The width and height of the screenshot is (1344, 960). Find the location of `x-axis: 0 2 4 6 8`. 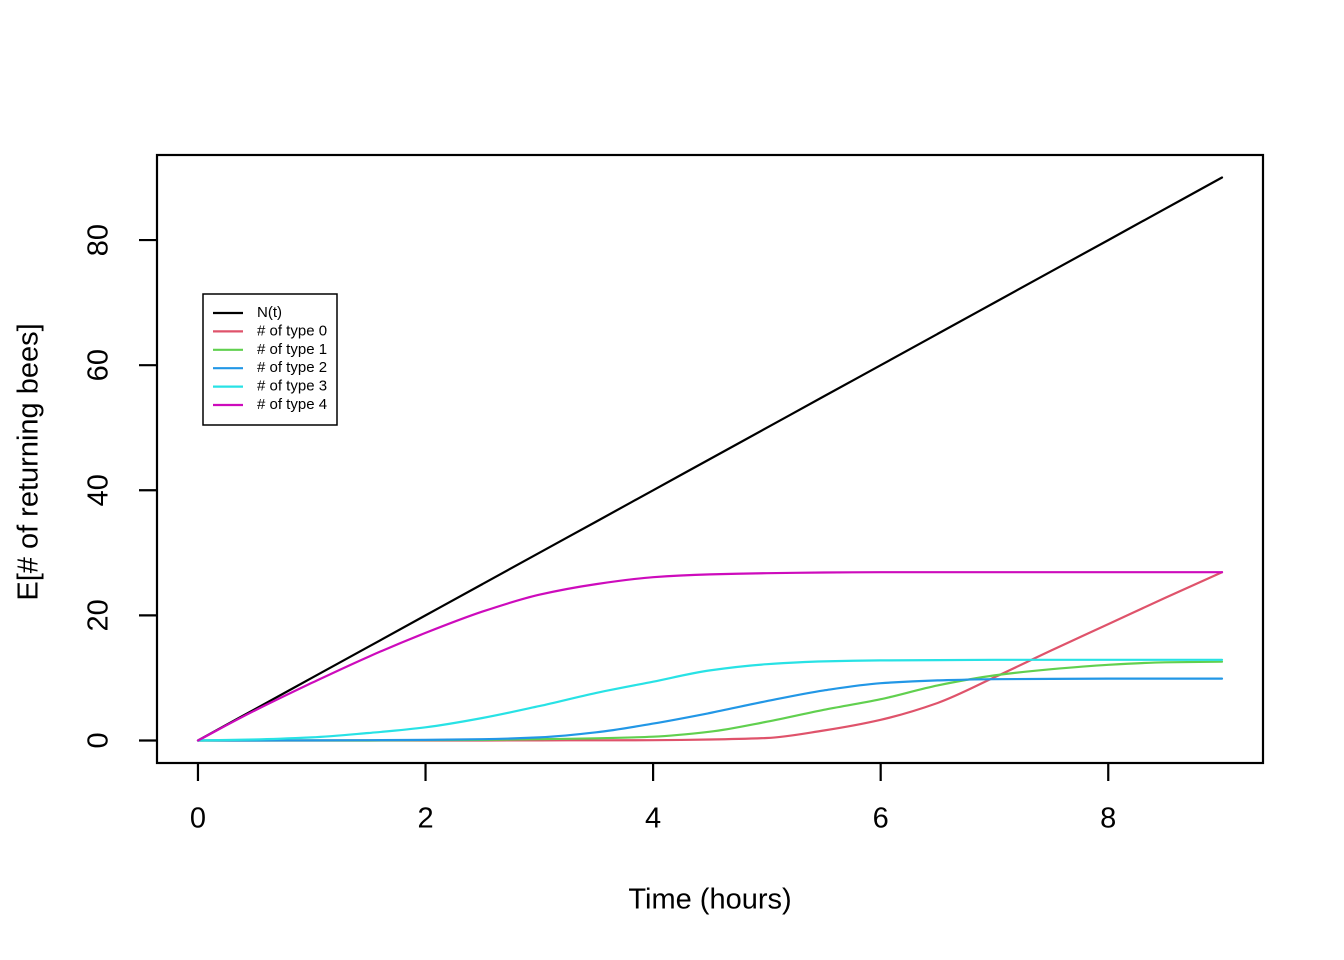

x-axis: 0 2 4 6 8 is located at coordinates (653, 799).